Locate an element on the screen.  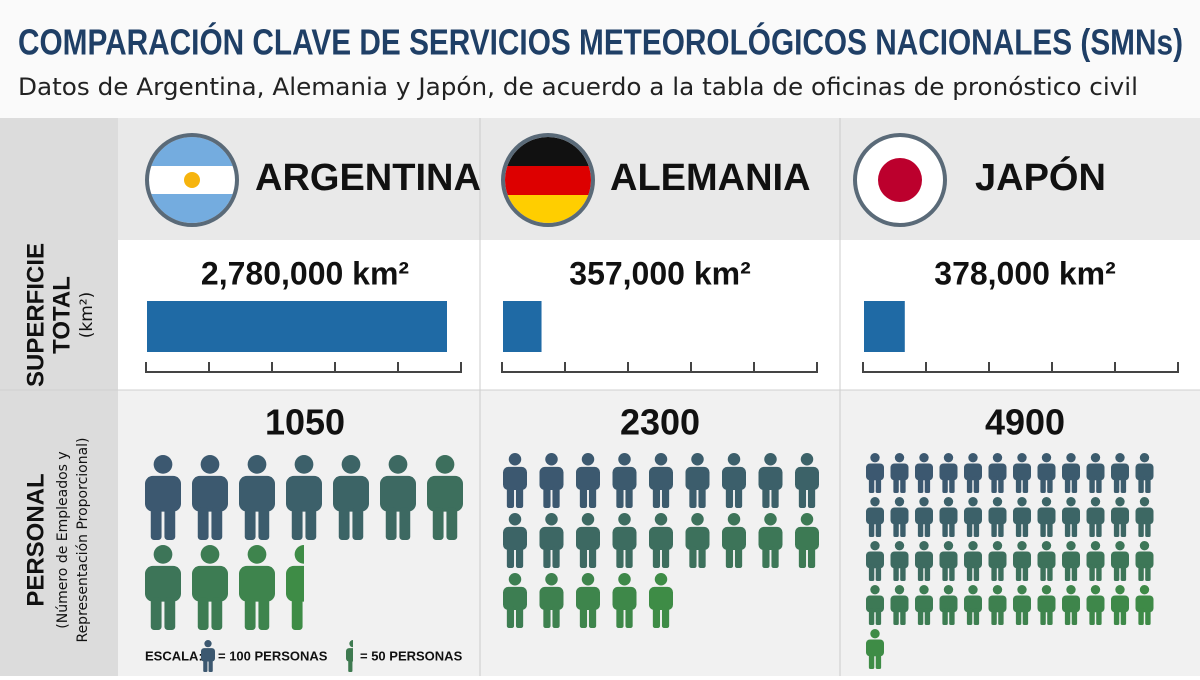
area-label: 2,780,000 km² is located at coordinates (305, 273).